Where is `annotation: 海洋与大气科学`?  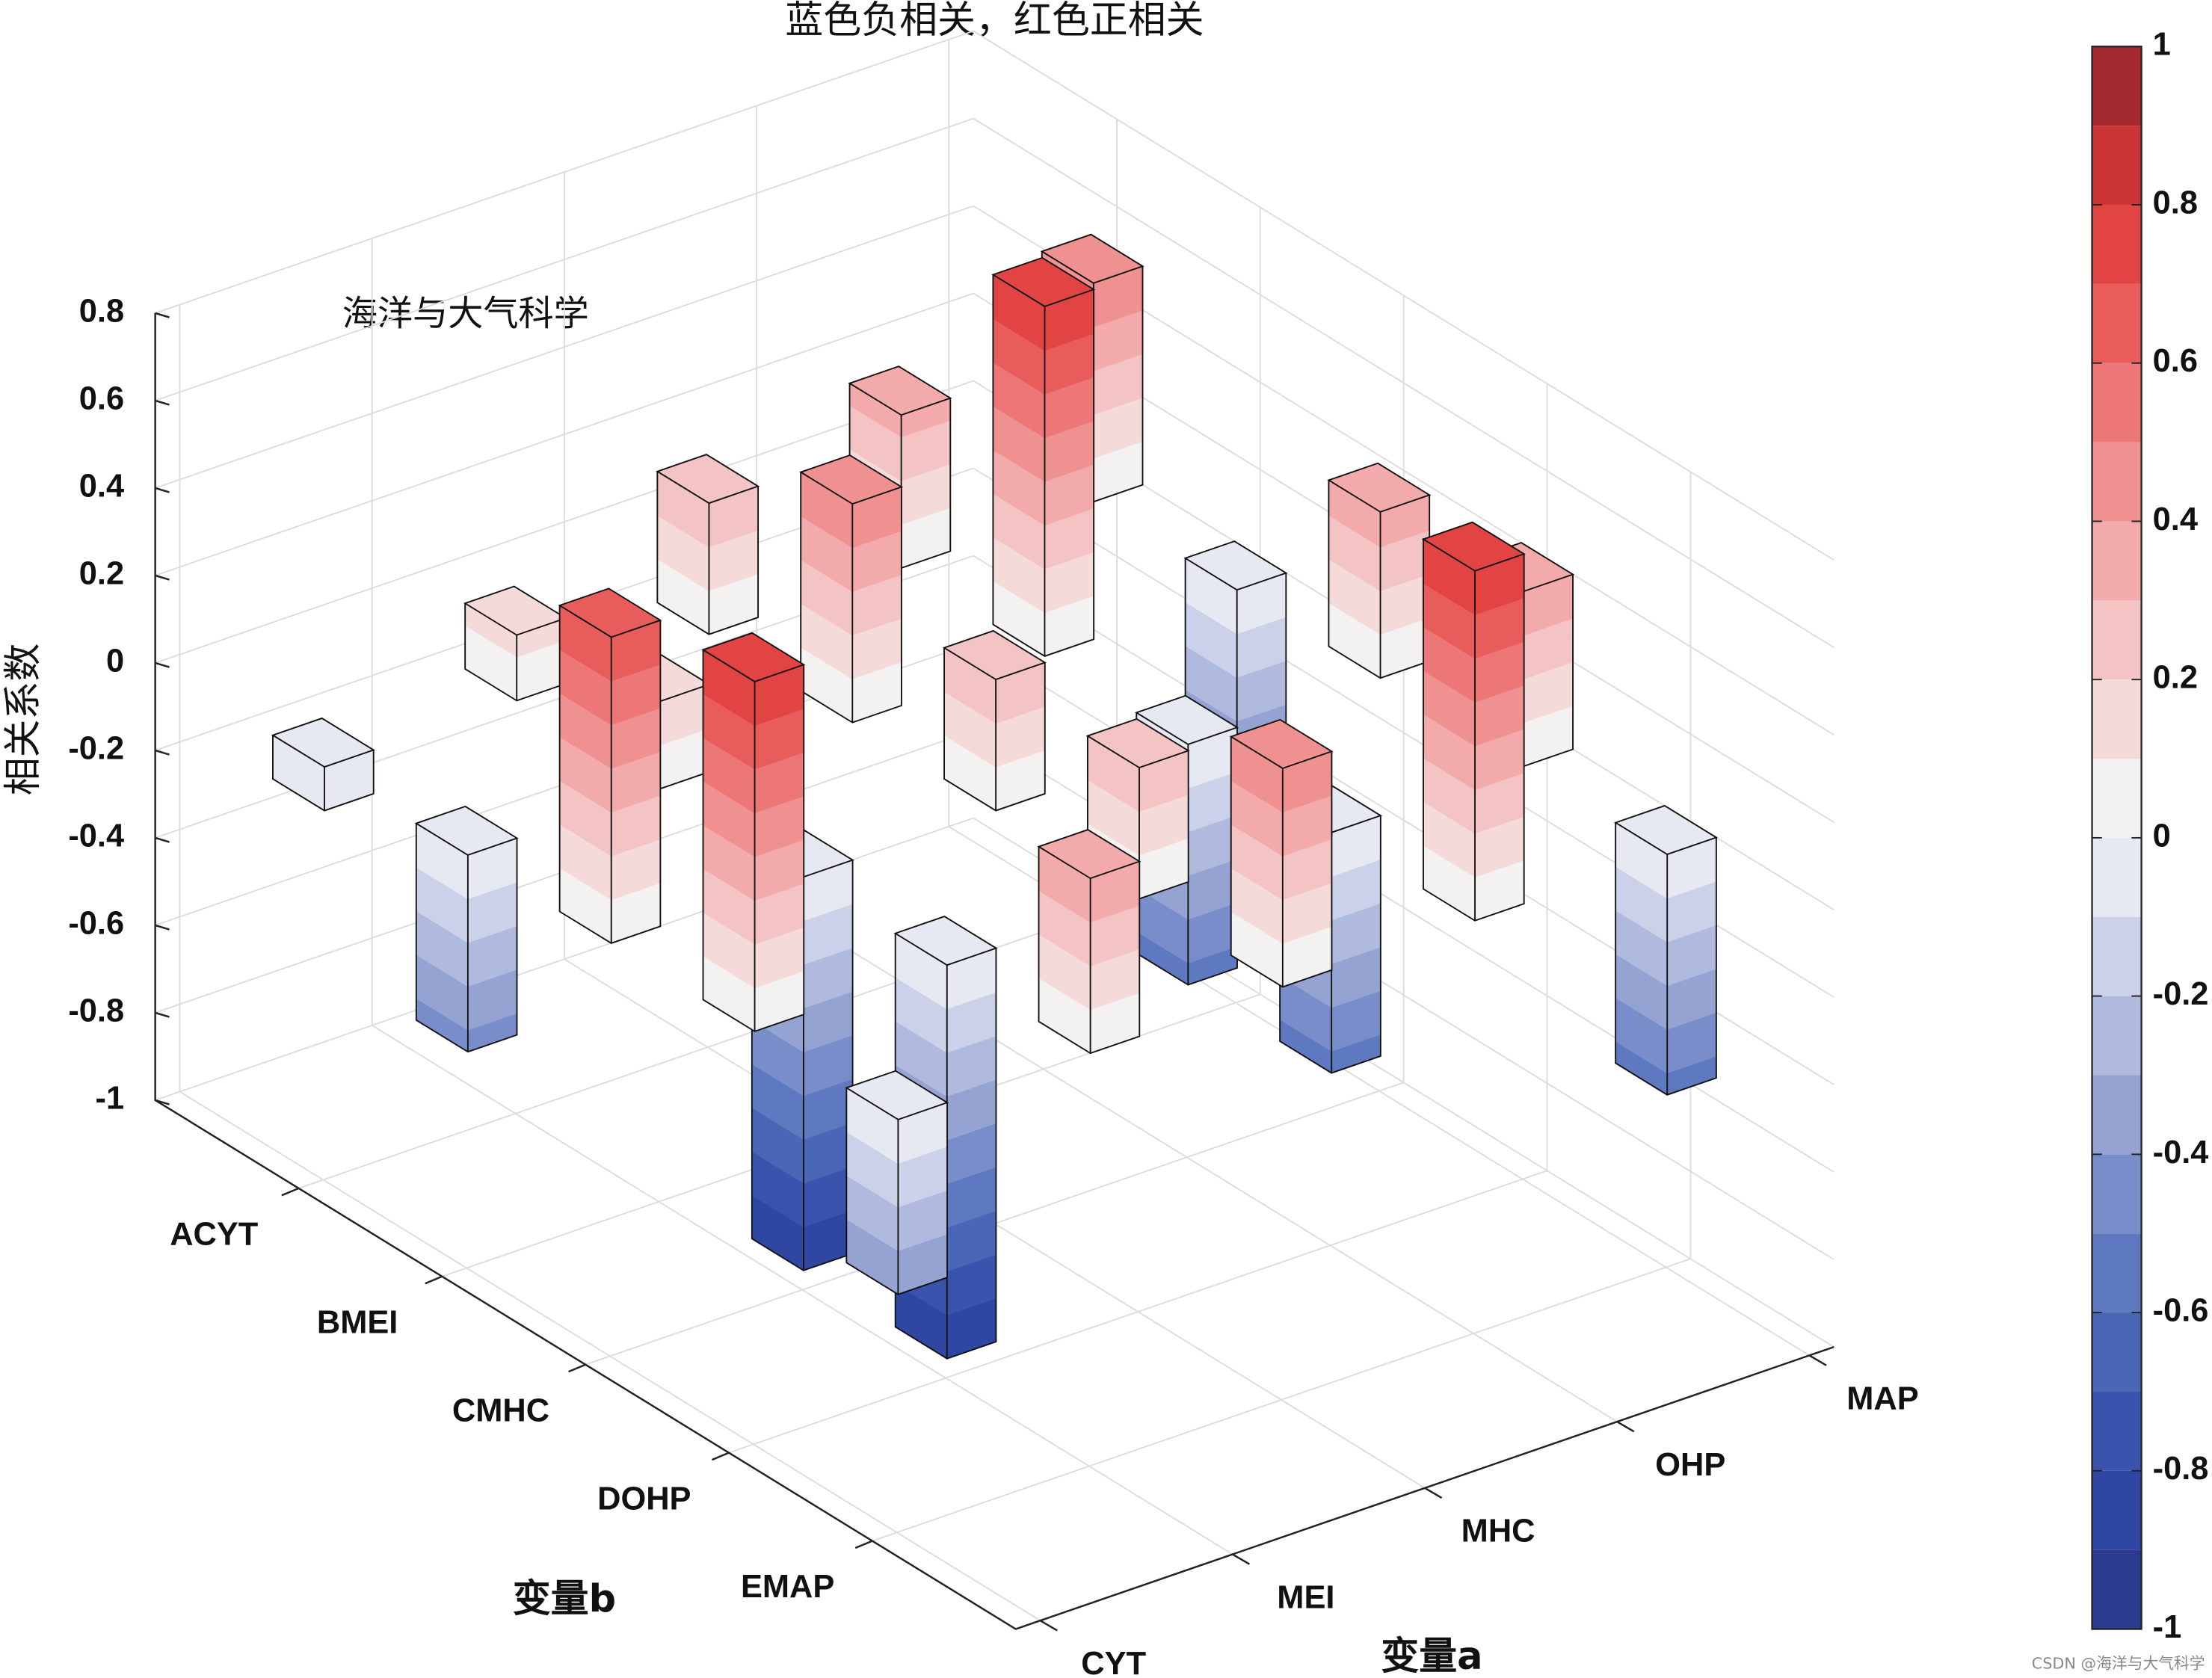
annotation: 海洋与大气科学 is located at coordinates (465, 314).